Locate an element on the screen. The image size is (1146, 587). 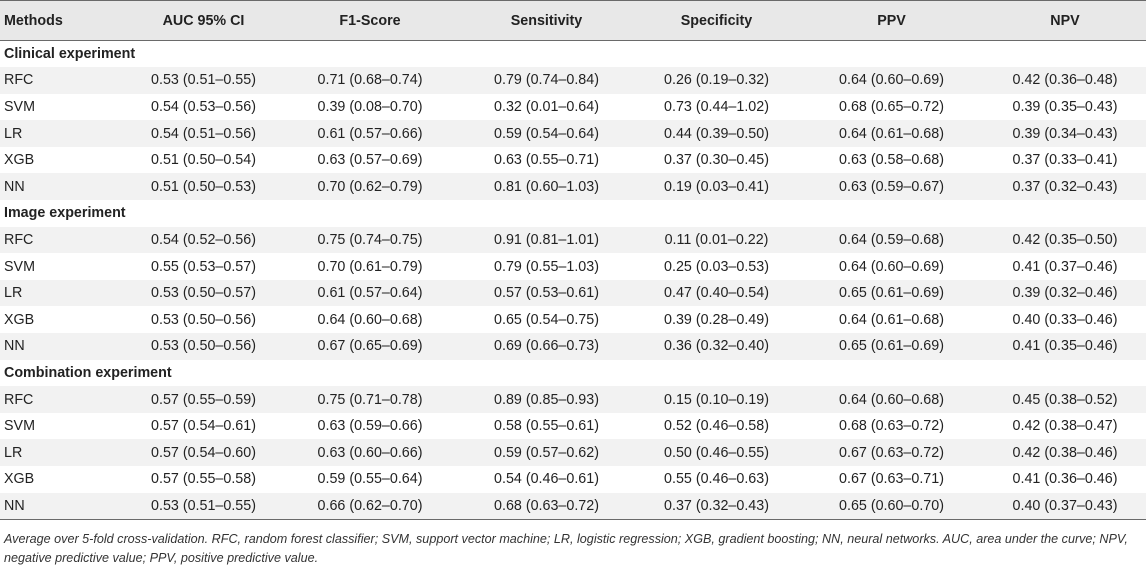
value-cell: 0.65 (0.60–0.70) is located at coordinates (891, 506).